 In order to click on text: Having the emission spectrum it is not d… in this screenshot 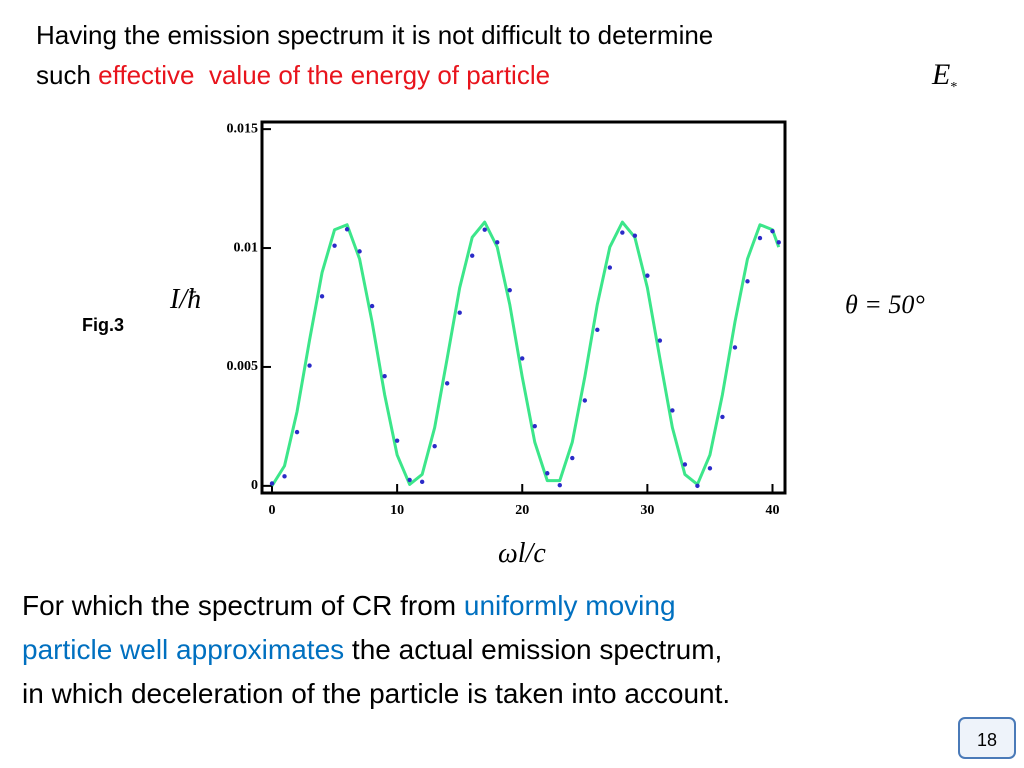, I will do `click(375, 35)`.